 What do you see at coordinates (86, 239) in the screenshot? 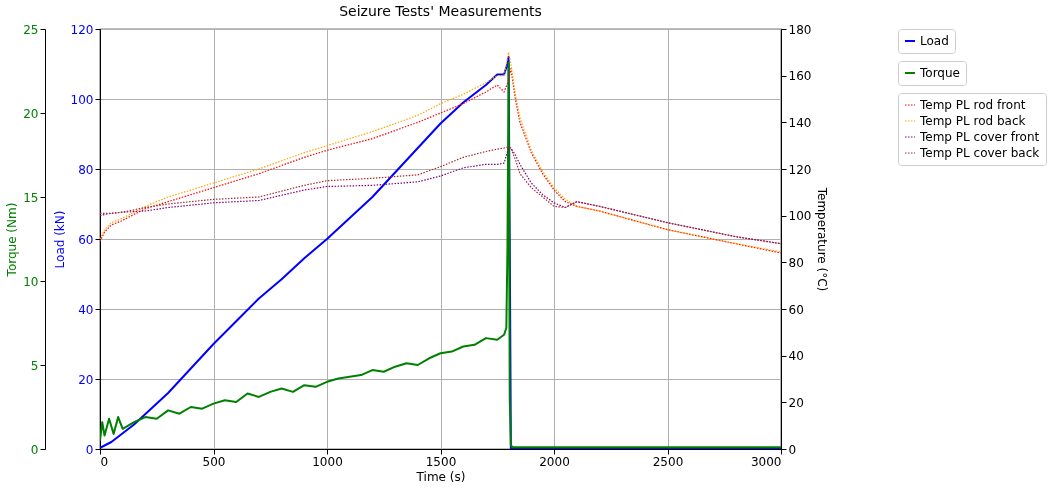
I see `y-tick-label: 60` at bounding box center [86, 239].